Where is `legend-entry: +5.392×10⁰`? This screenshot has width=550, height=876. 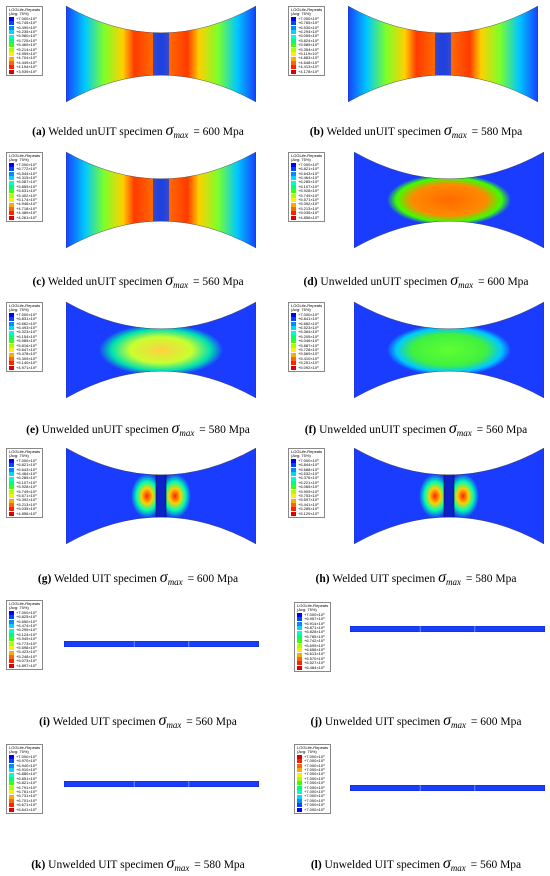
legend-entry: +5.392×10⁰ is located at coordinates (24, 500).